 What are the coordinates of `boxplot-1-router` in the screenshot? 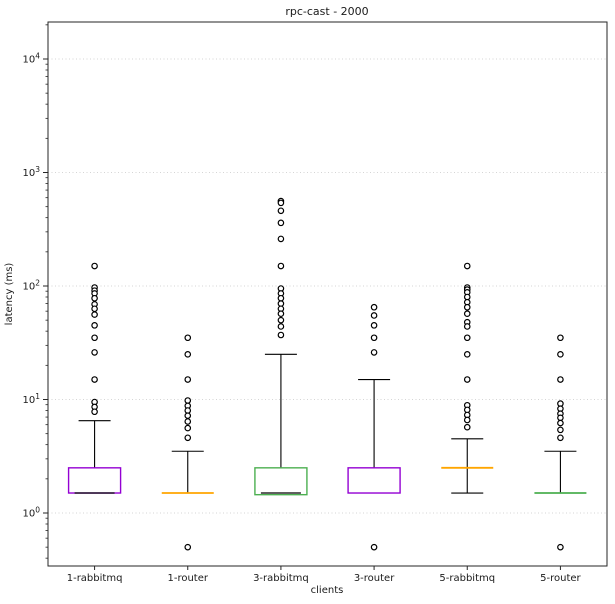 It's located at (187, 442).